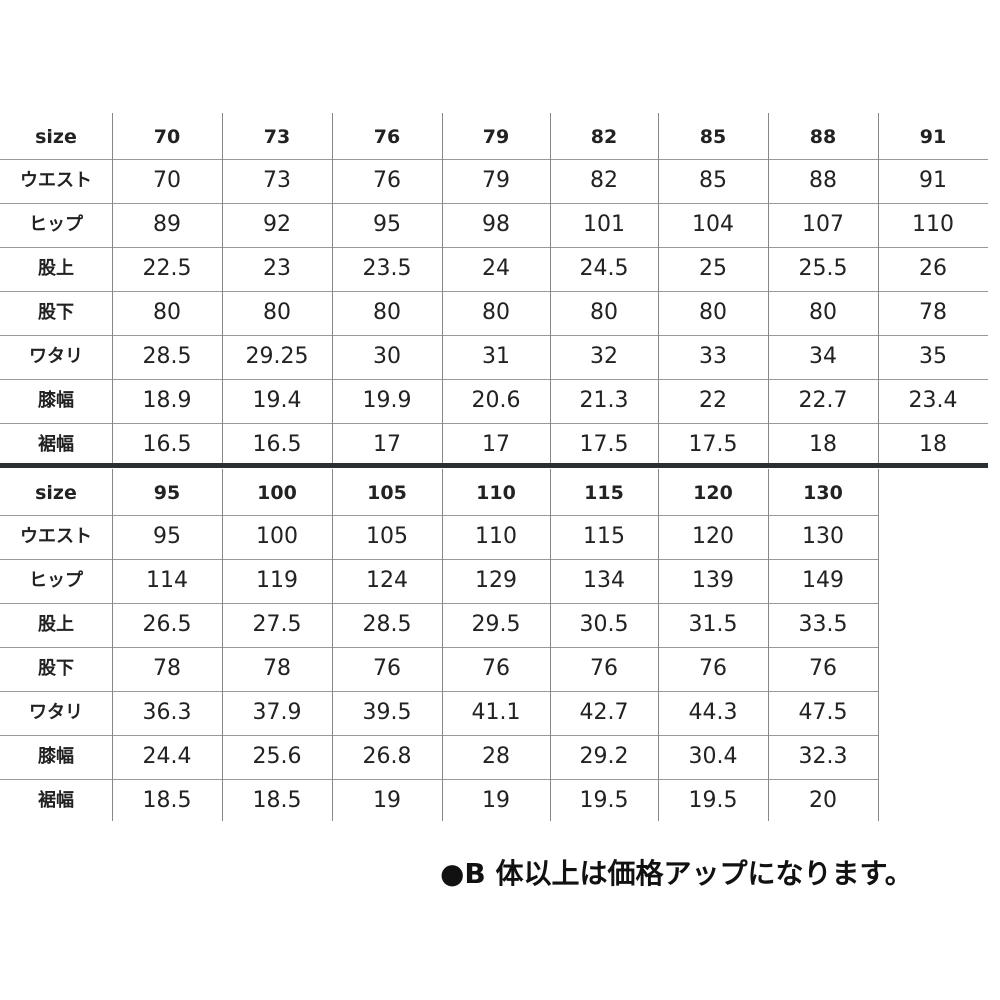  What do you see at coordinates (167, 756) in the screenshot?
I see `table-cell: 24.4` at bounding box center [167, 756].